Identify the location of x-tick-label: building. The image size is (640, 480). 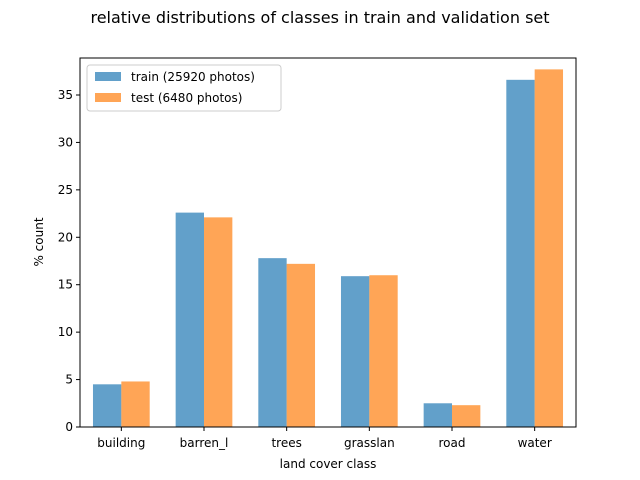
(121, 443).